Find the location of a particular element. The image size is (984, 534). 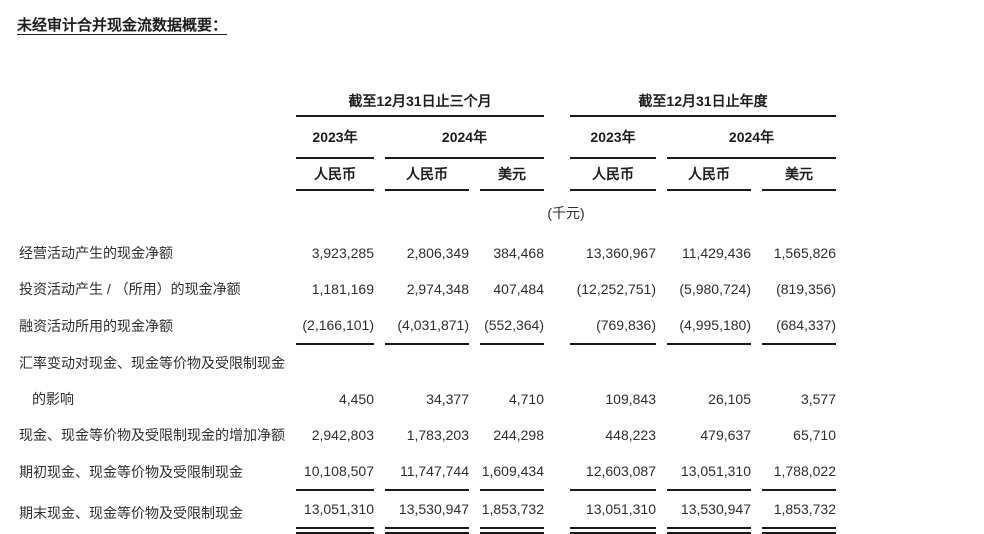

value-cell: 3,577 is located at coordinates (818, 399).